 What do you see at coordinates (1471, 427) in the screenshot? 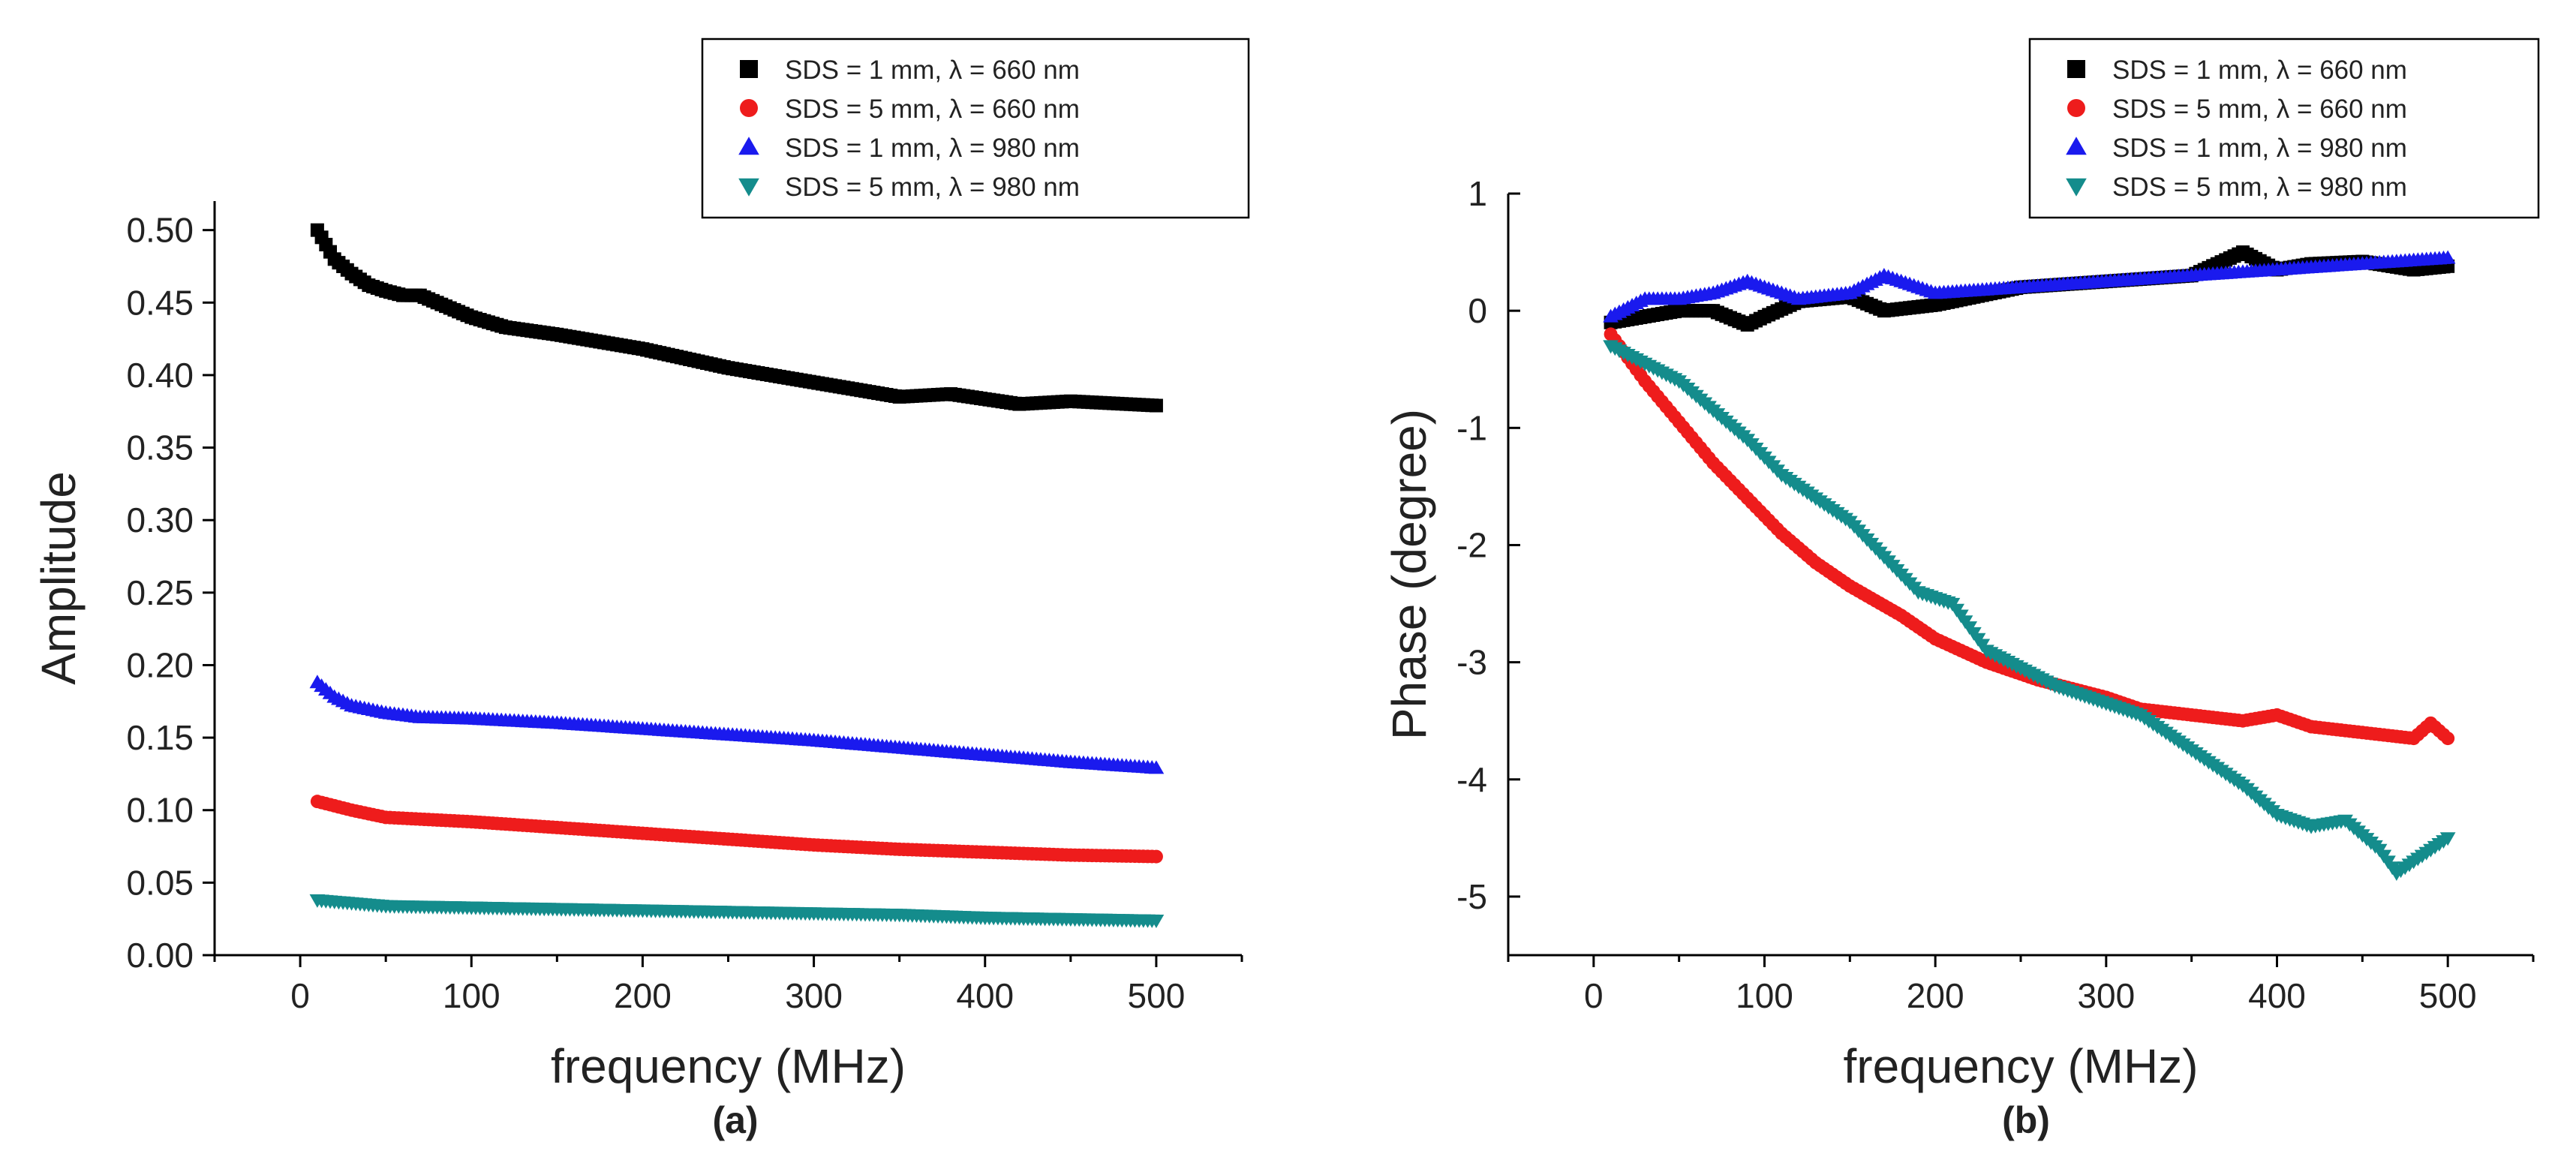
I see `y-tick-label: -1` at bounding box center [1471, 427].